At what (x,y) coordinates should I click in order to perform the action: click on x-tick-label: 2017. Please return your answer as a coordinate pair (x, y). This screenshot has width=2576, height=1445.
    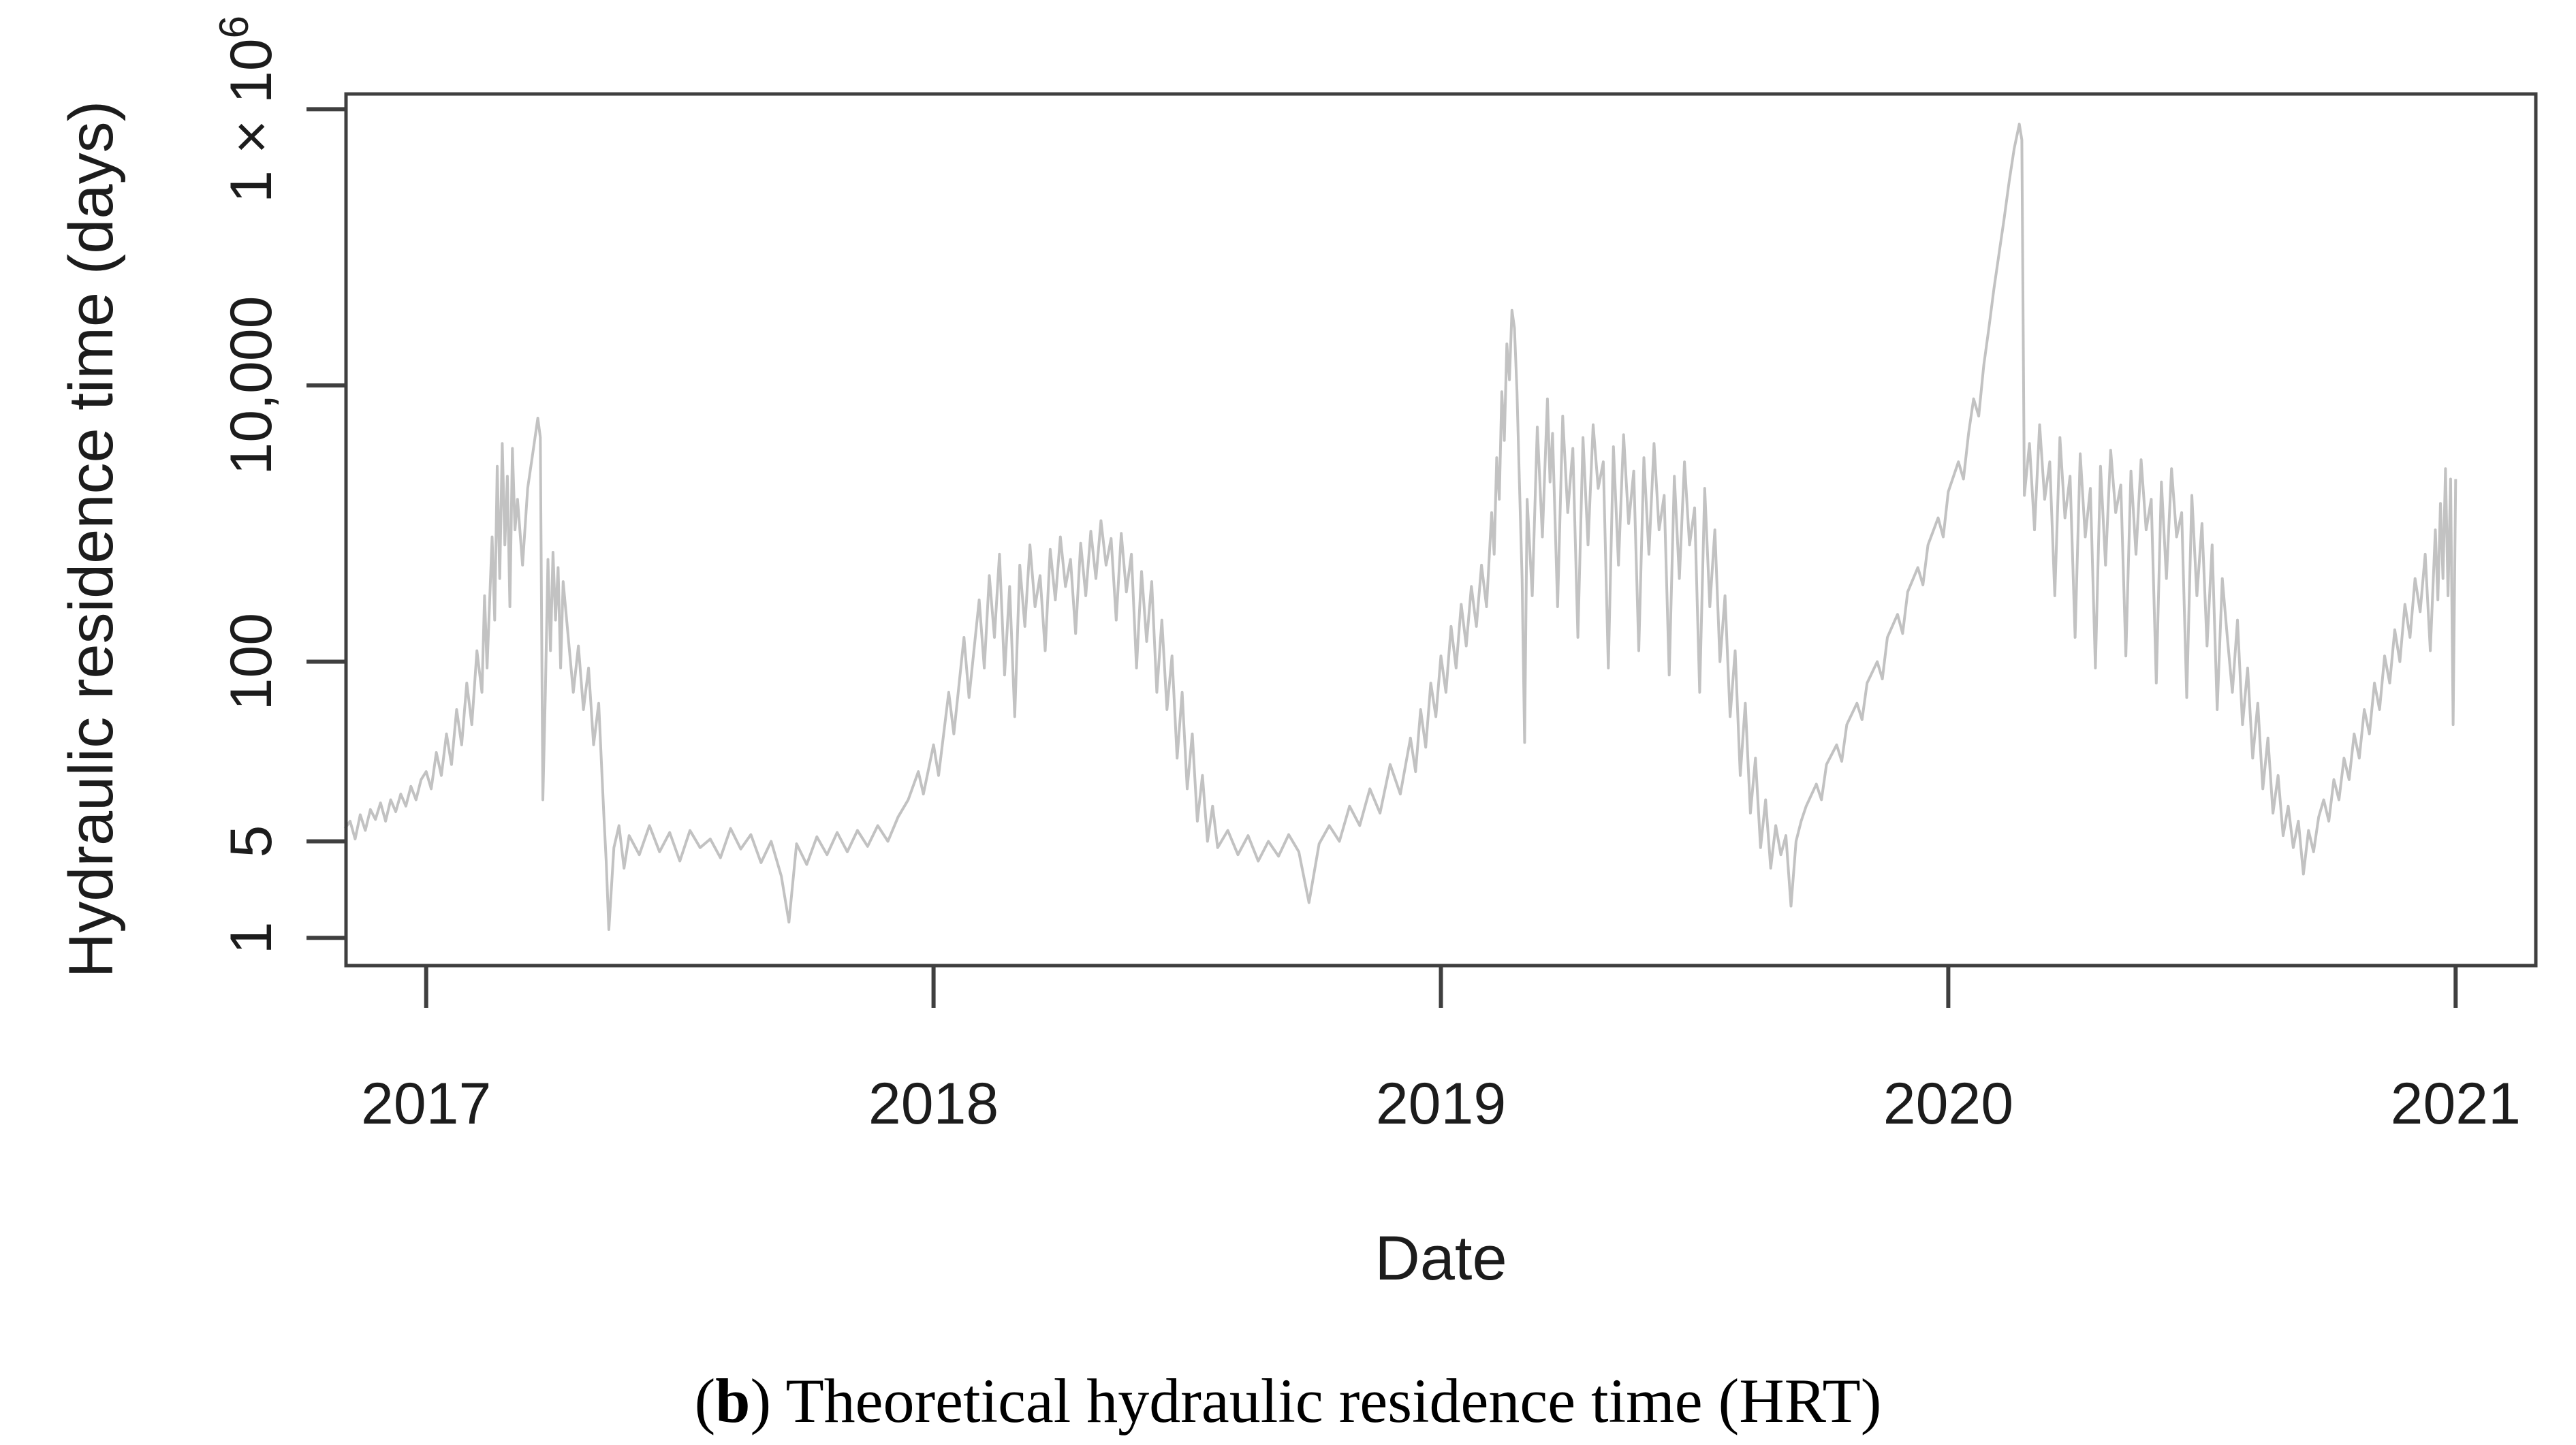
    Looking at the image, I should click on (426, 1104).